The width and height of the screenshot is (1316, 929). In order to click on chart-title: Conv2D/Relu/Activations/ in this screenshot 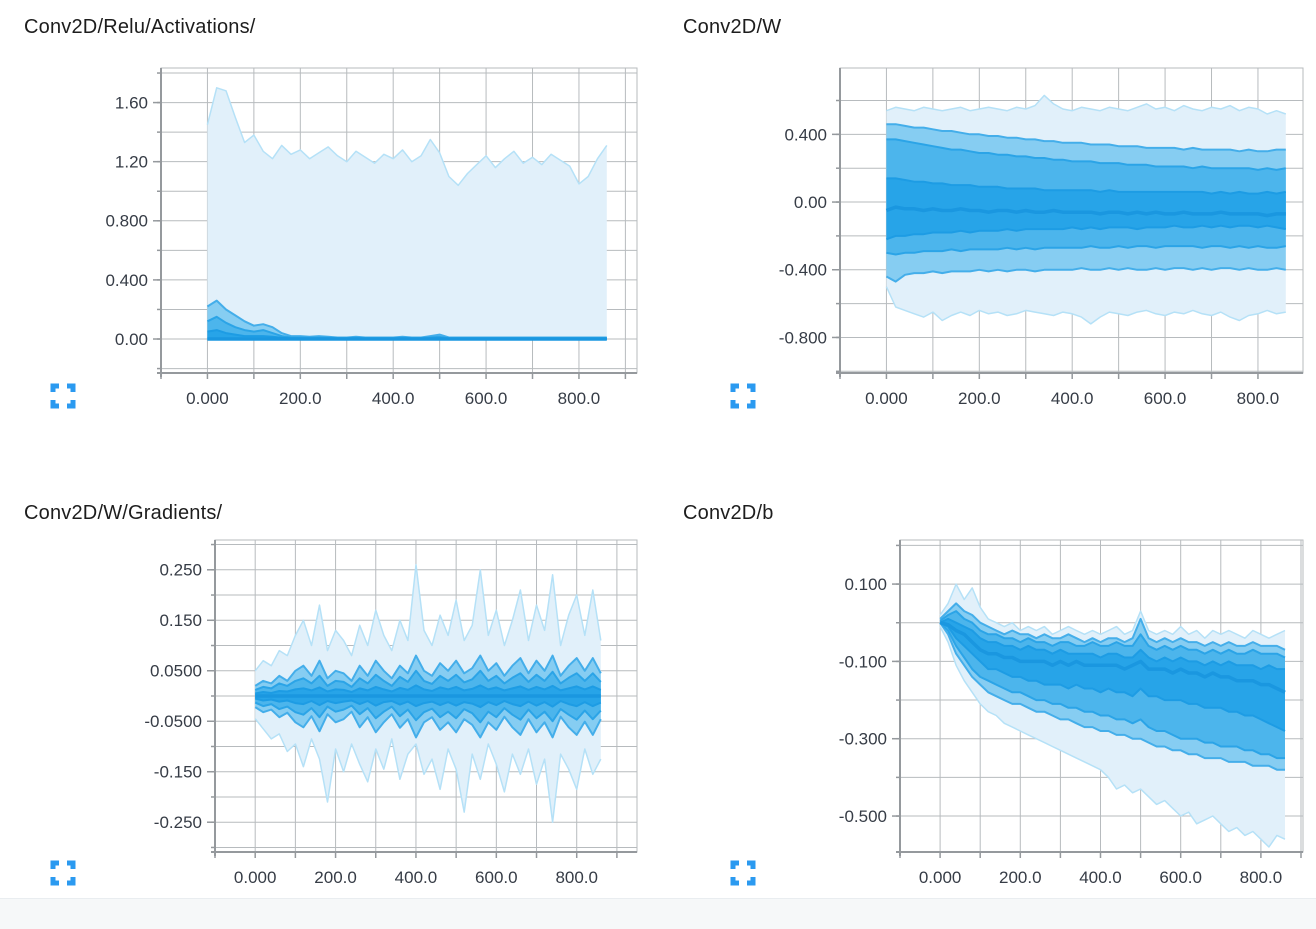, I will do `click(140, 27)`.